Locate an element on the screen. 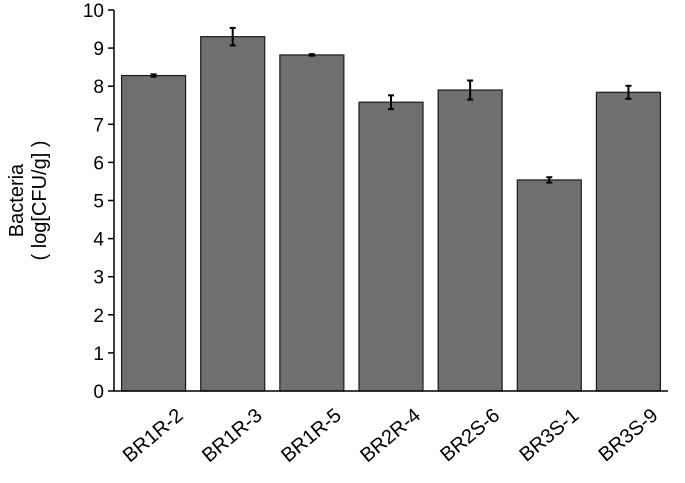 This screenshot has height=483, width=685. x-category-label: BR3S-9 is located at coordinates (629, 435).